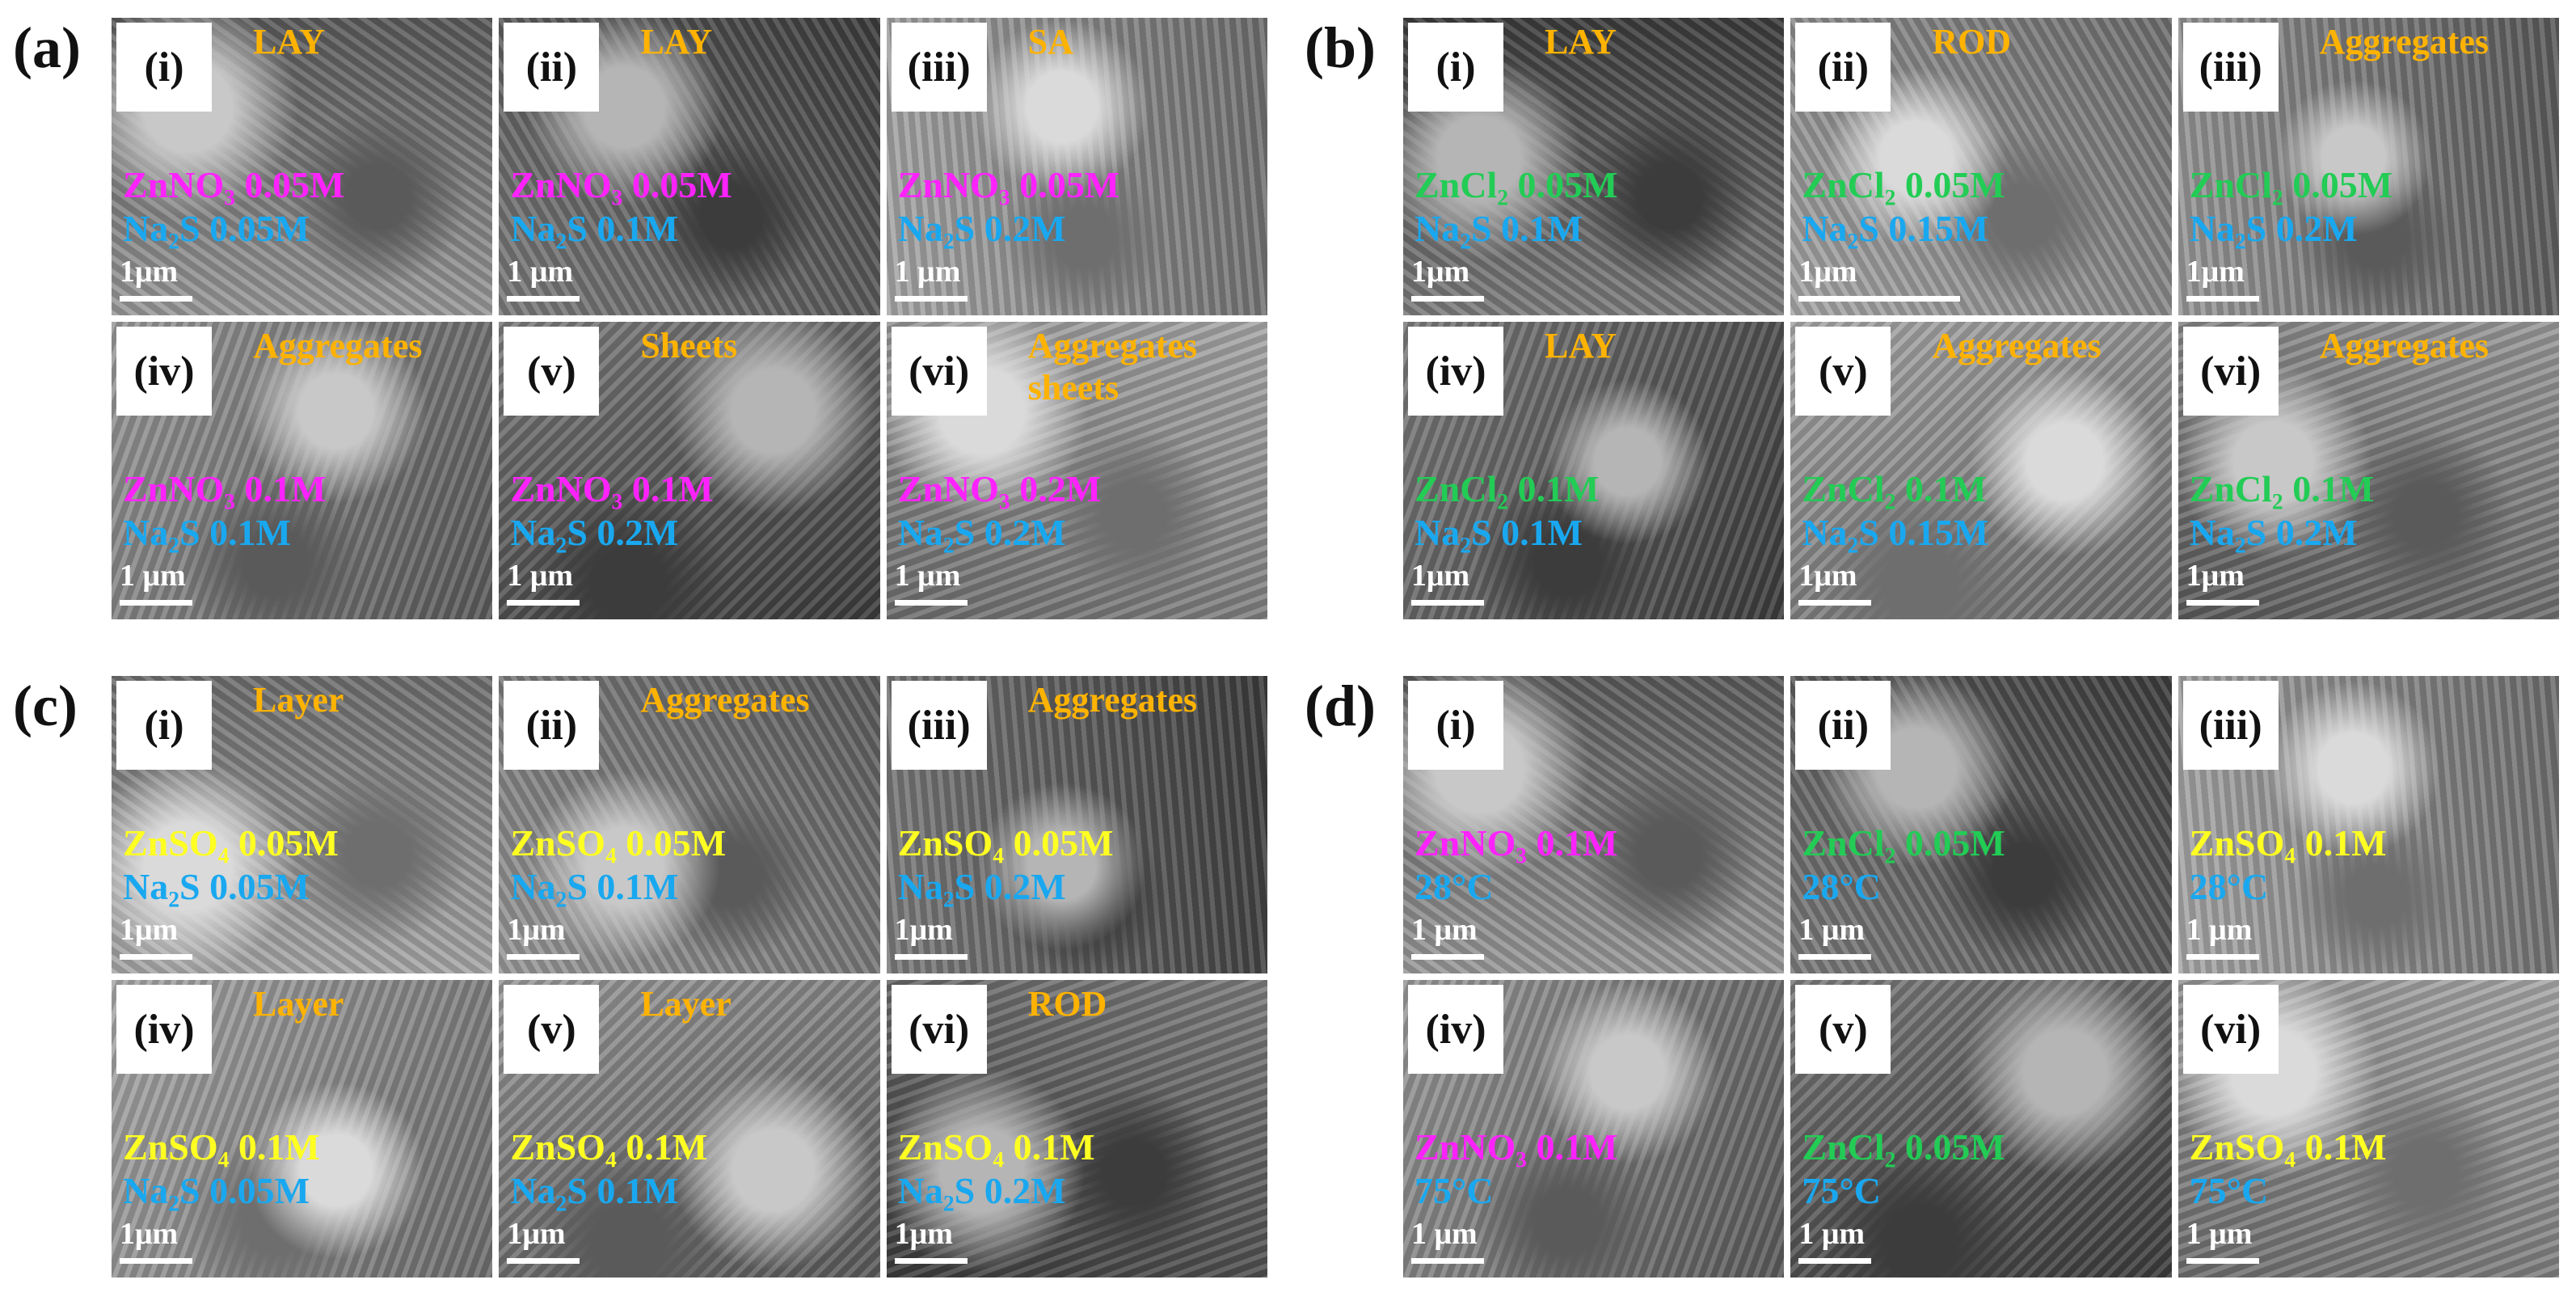  I want to click on sem-image: (v) Aggregates ZnCl₂ 0.1M Na₂S 0.15M 1μm, so click(1981, 470).